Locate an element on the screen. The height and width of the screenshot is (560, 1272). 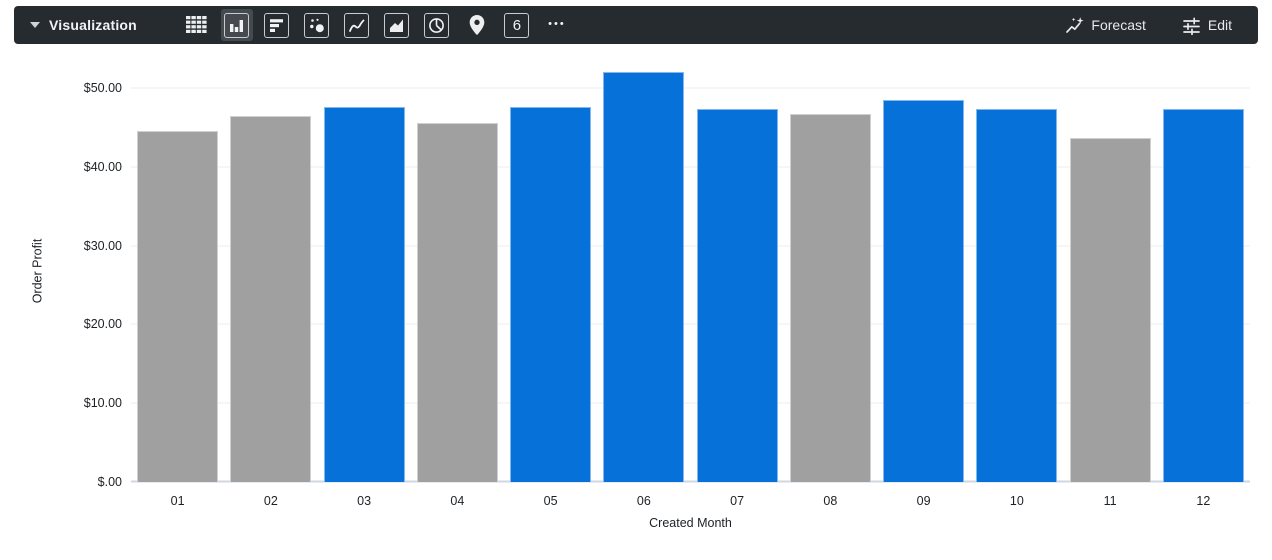
edit-label: Edit is located at coordinates (1219, 25).